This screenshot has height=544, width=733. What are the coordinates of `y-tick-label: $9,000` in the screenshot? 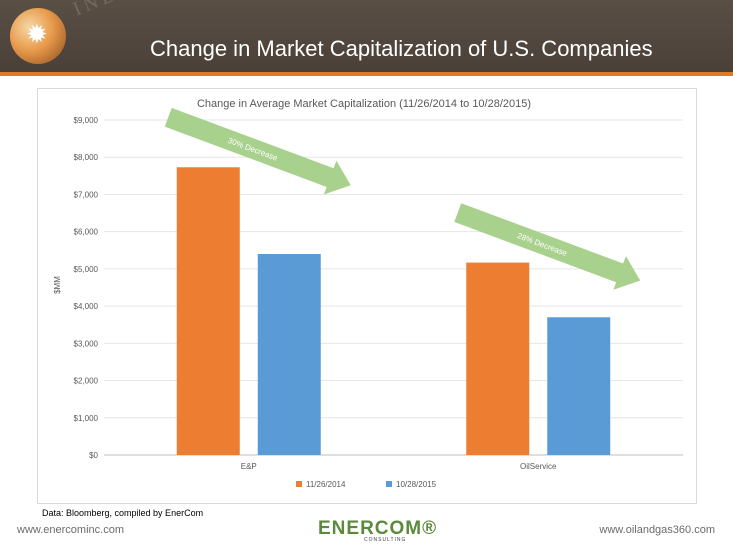 It's located at (86, 120).